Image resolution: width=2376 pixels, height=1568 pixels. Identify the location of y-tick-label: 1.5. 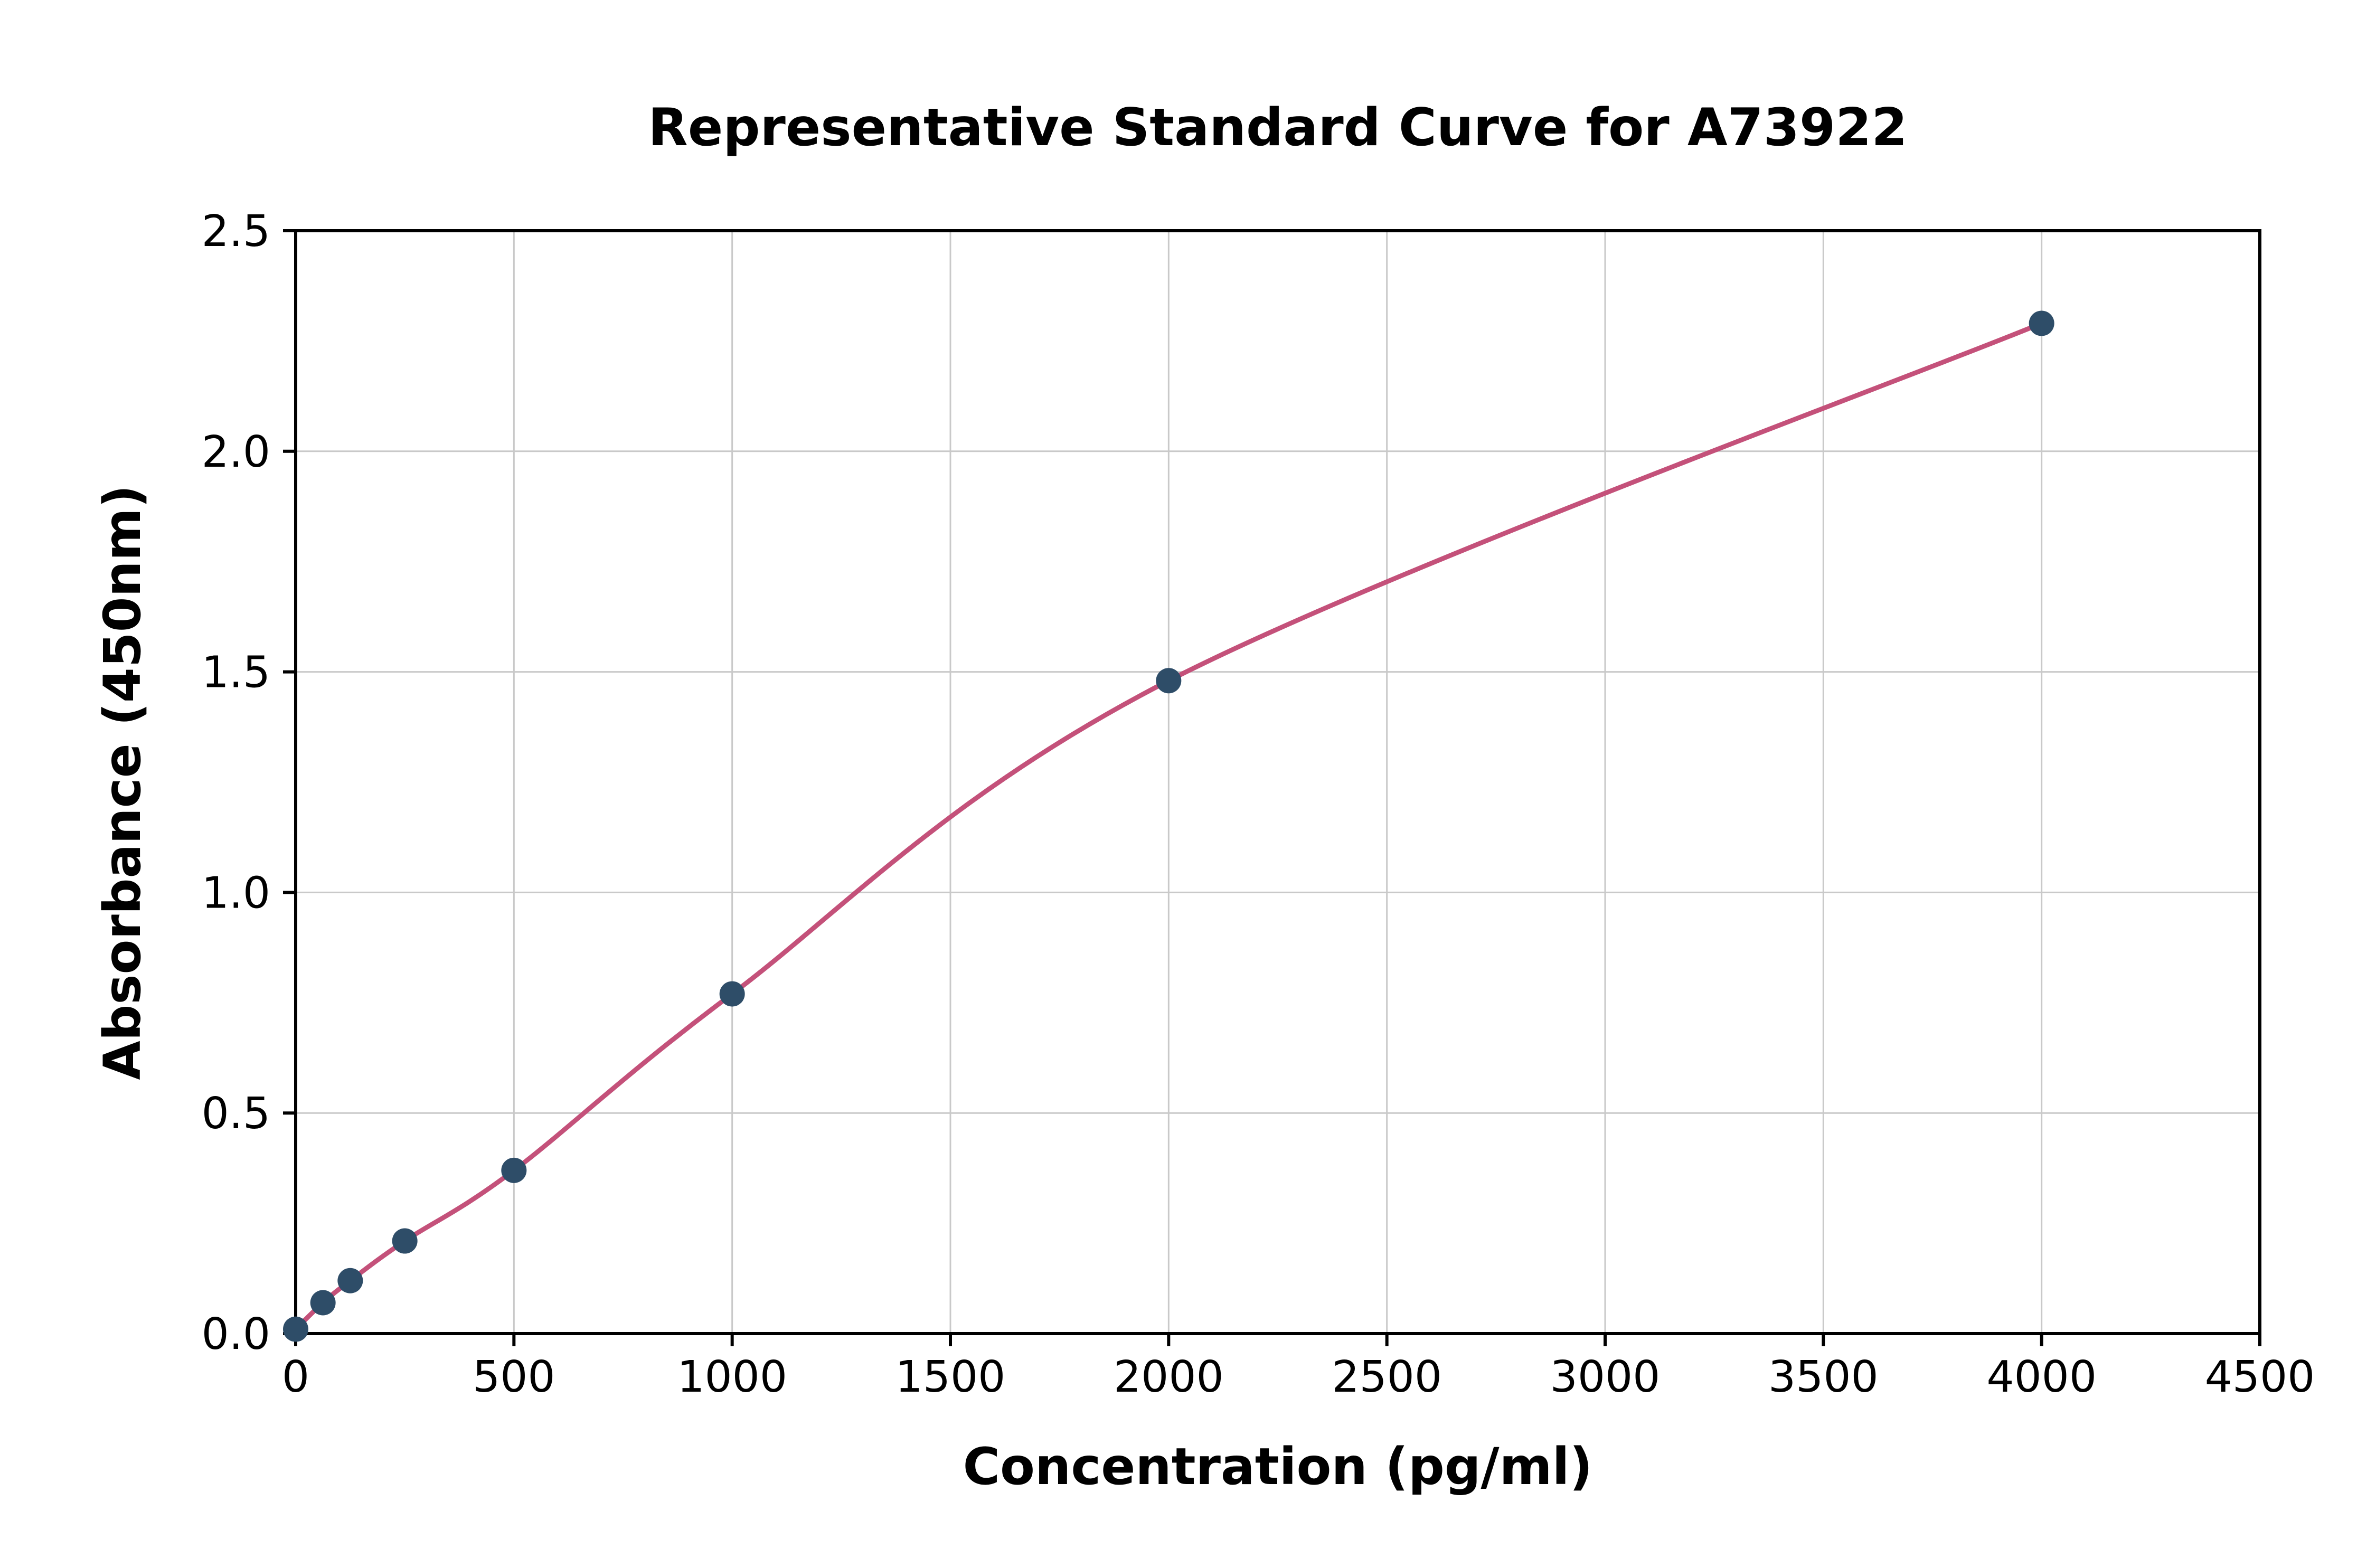
(236, 673).